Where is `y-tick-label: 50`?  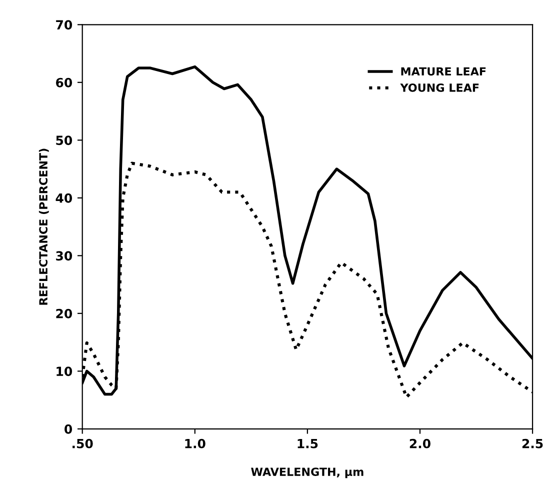 y-tick-label: 50 is located at coordinates (64, 141).